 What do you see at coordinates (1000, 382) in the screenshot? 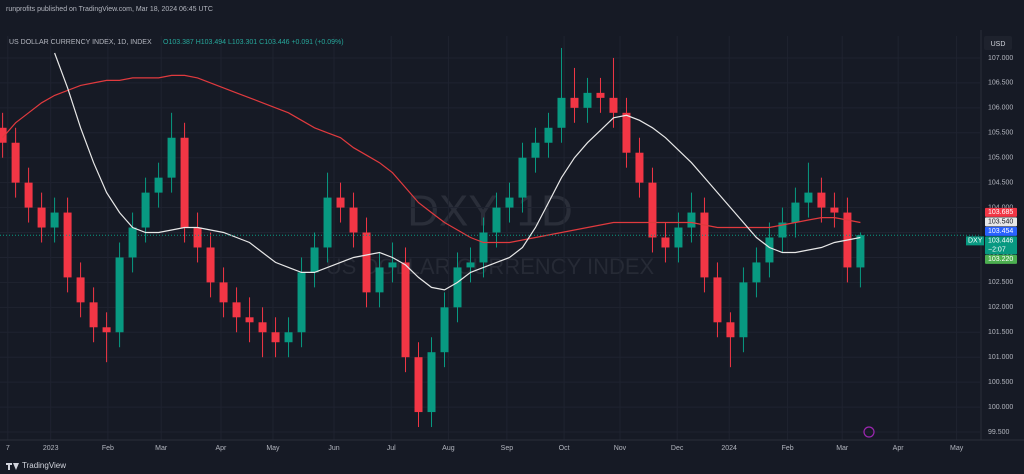
I see `y-tick-label: 100.500` at bounding box center [1000, 382].